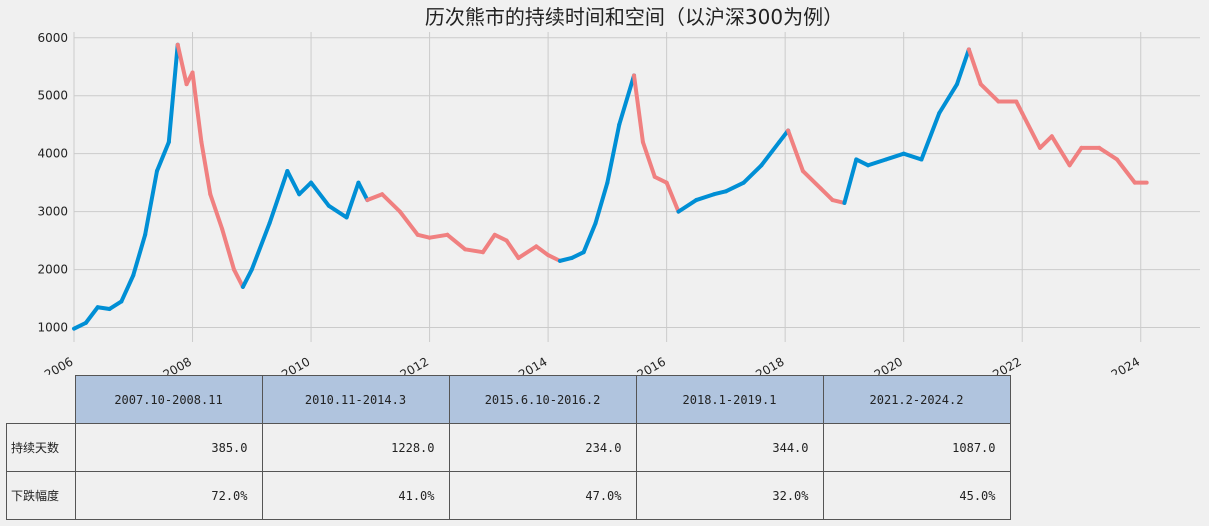 This screenshot has height=526, width=1209. Describe the element at coordinates (41, 495) in the screenshot. I see `row-label-drawdown: 下跌幅度` at that location.